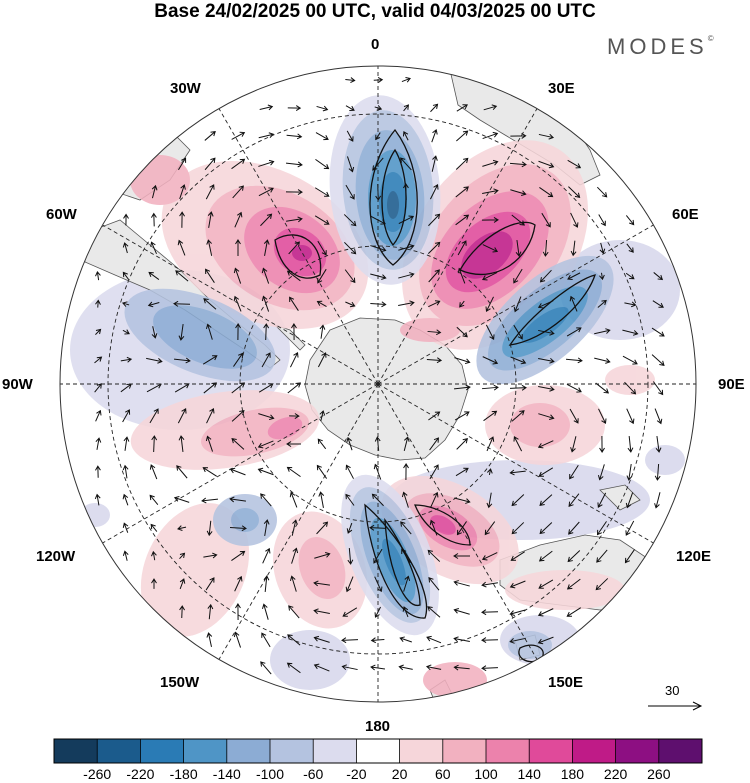 The height and width of the screenshot is (783, 750). Describe the element at coordinates (183, 774) in the screenshot. I see `colorbar-tick-label: -180` at that location.